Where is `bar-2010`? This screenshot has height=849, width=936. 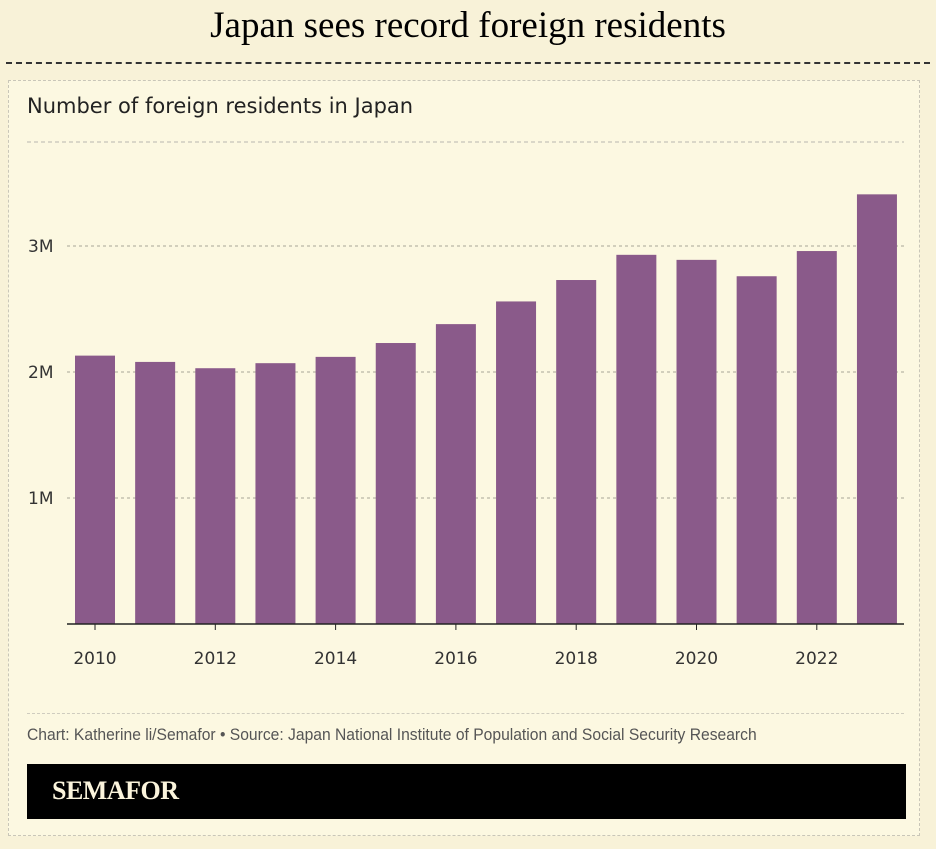
bar-2010 is located at coordinates (95, 489).